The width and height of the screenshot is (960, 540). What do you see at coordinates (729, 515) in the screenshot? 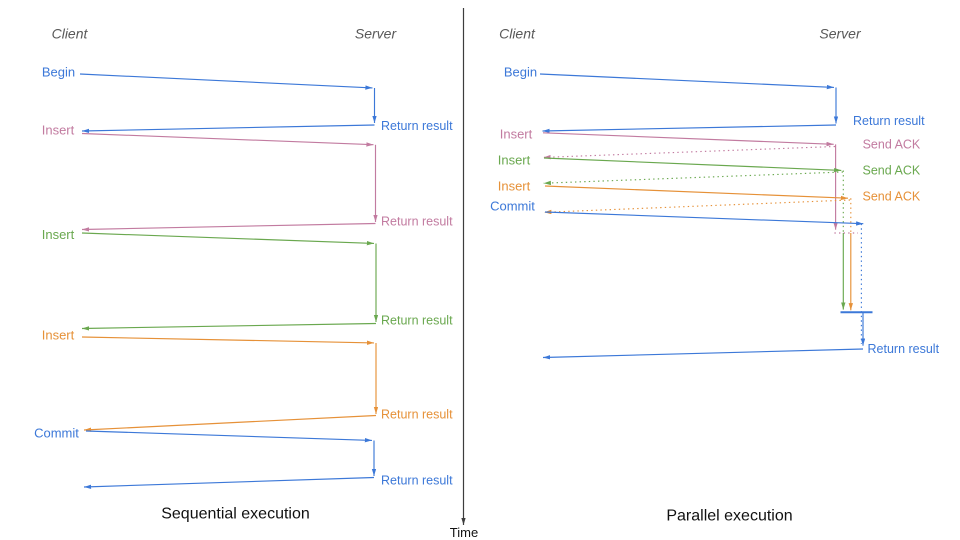
I see `svg-text: Parallel execution` at bounding box center [729, 515].